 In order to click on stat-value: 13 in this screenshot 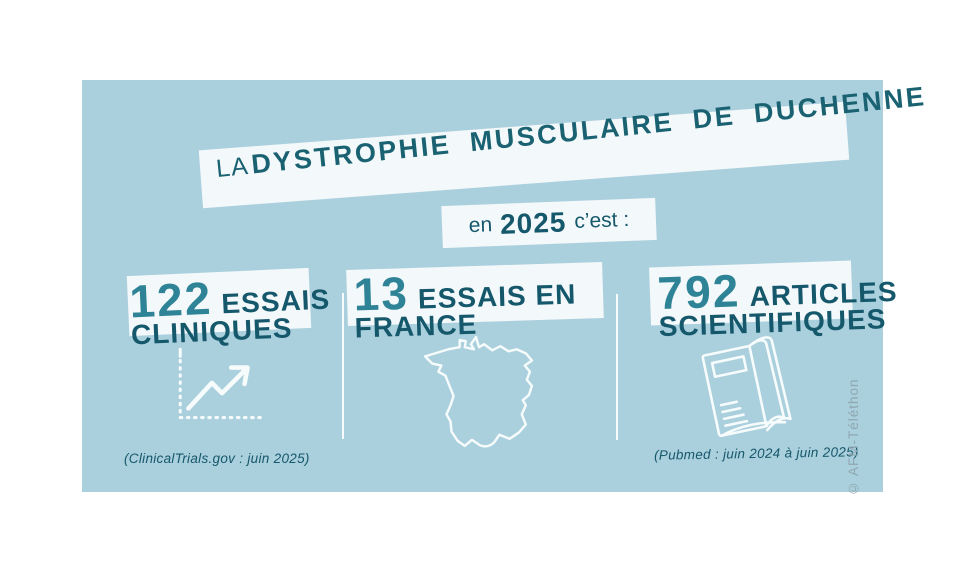, I will do `click(381, 293)`.